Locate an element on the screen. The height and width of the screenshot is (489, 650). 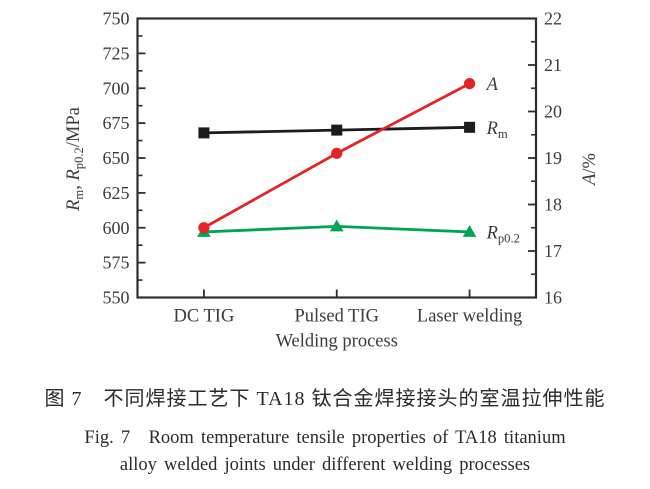
left-tick-label: 625 is located at coordinates (116, 193).